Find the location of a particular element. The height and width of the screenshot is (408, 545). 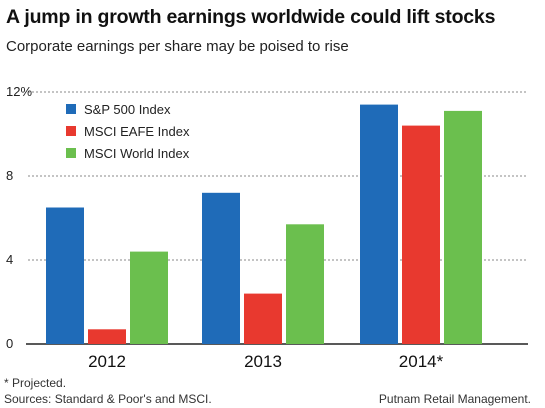

footnote-credit: Putnam Retail Management. is located at coordinates (454, 399).